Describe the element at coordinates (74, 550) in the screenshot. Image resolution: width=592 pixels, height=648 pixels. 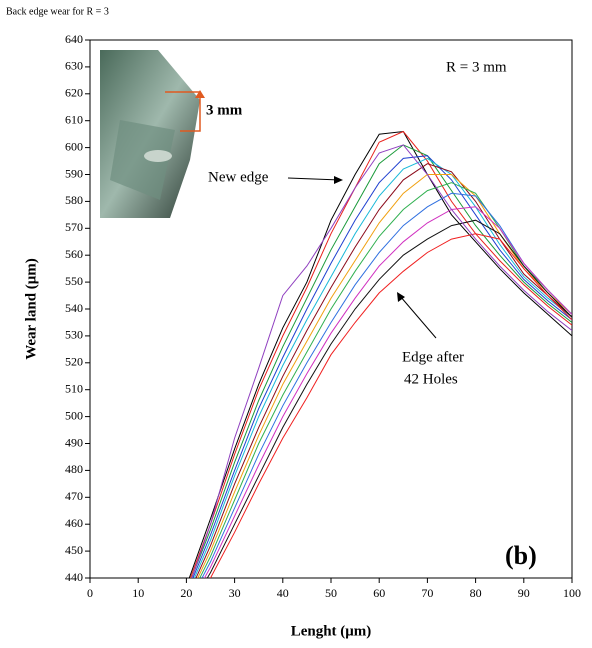
I see `y-tick-label: 450` at that location.